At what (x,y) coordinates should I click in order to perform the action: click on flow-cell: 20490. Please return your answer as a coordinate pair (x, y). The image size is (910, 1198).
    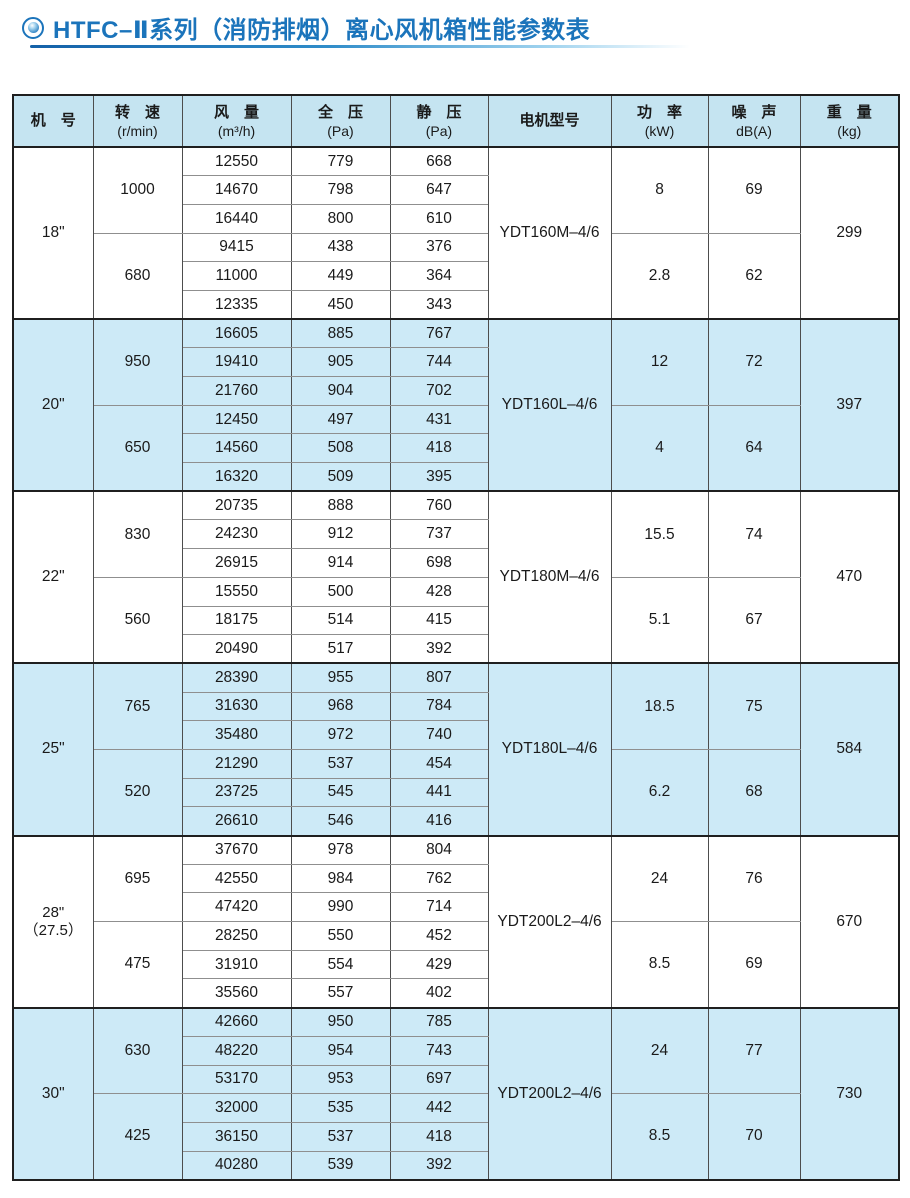
    Looking at the image, I should click on (236, 649).